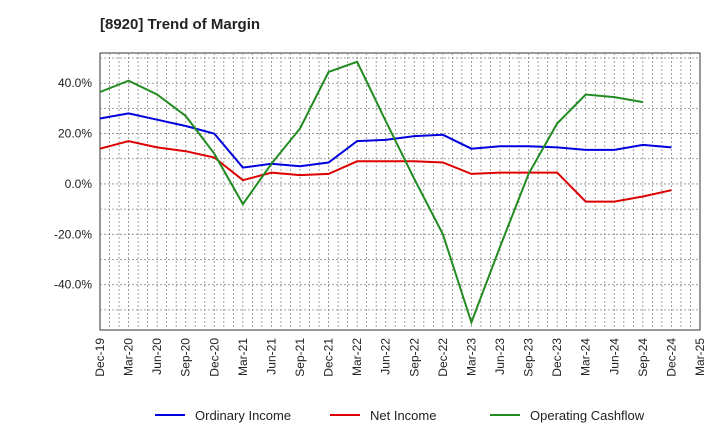 This screenshot has width=720, height=440. I want to click on x-tick-label: Mar-24, so click(586, 357).